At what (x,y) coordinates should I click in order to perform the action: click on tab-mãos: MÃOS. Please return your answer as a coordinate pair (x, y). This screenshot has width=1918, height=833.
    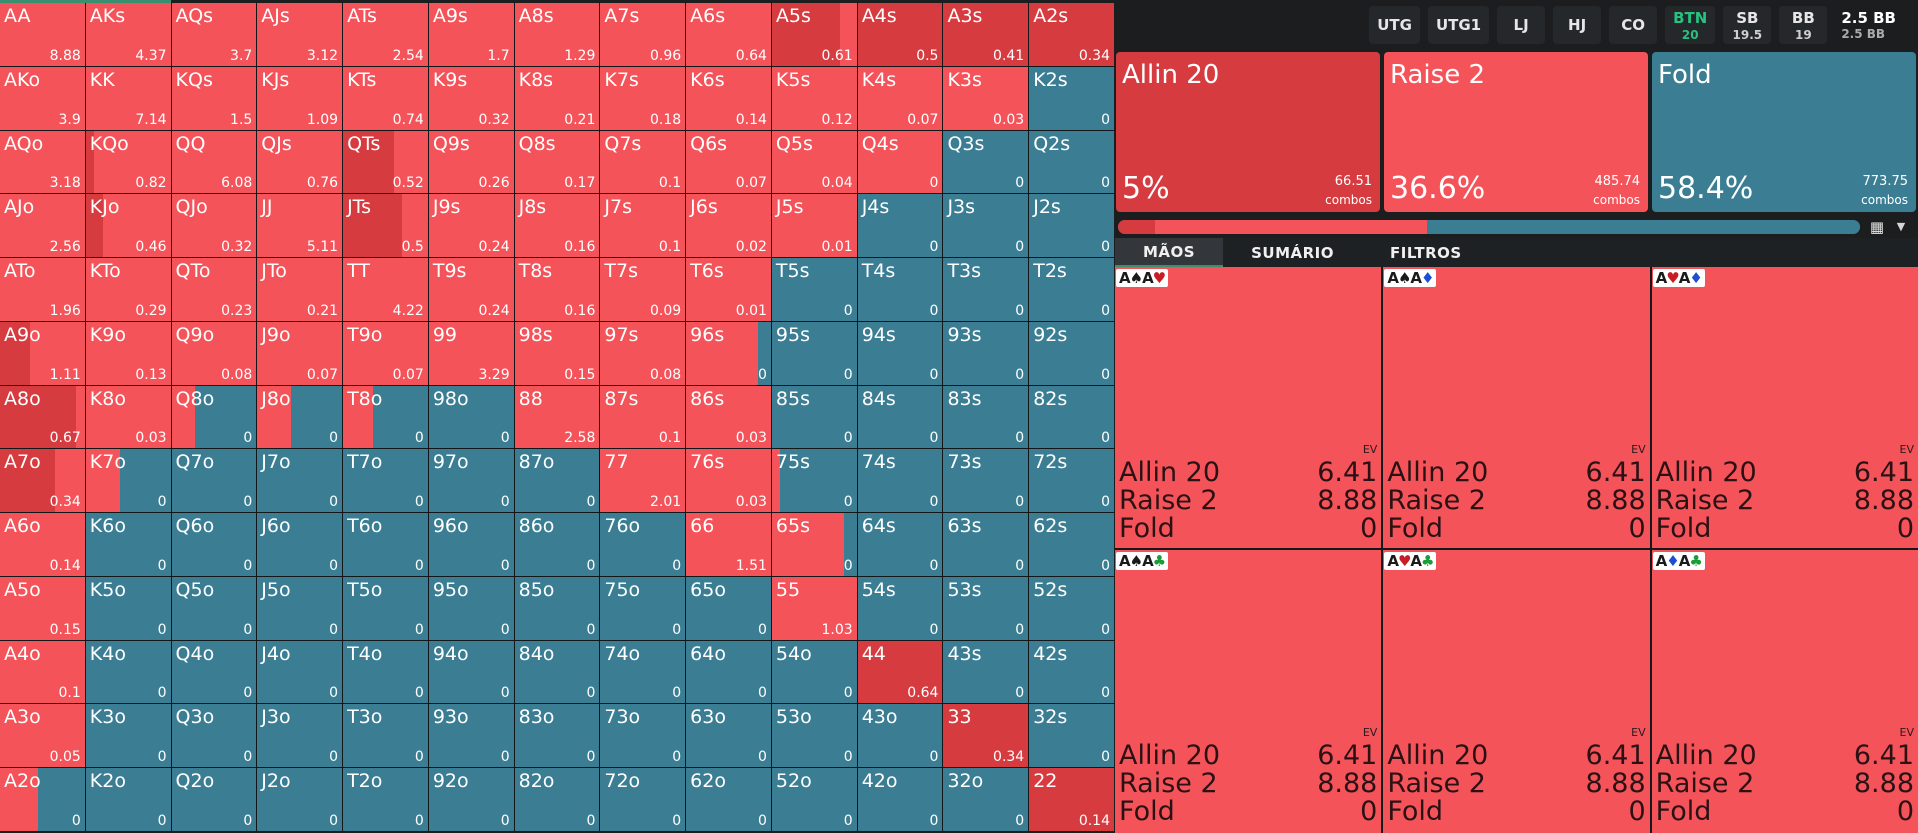
    Looking at the image, I should click on (1169, 252).